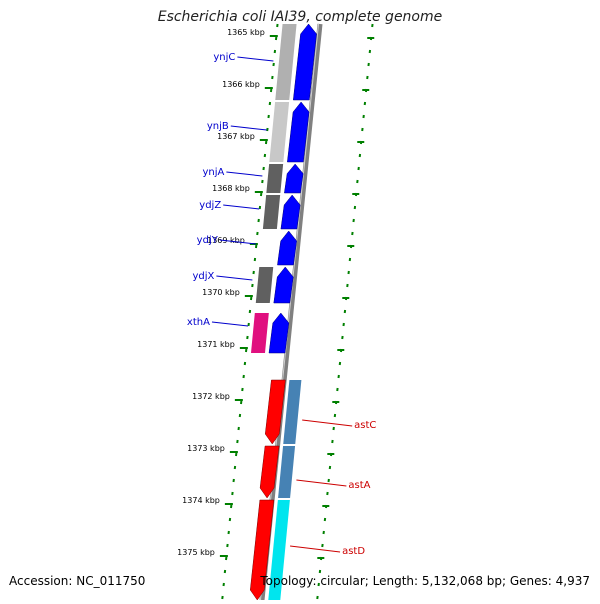  Describe the element at coordinates (77, 581) in the screenshot. I see `accession-label: Accession: NC_011750` at that location.